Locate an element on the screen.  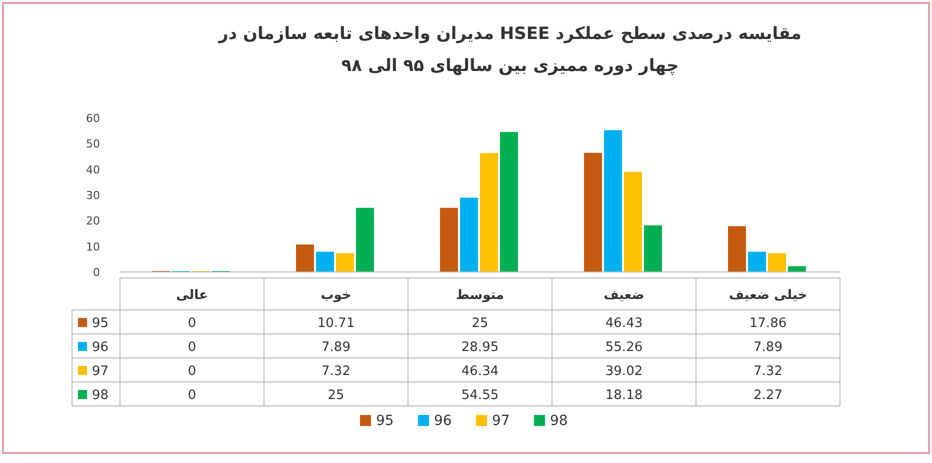
x-tick-label: متوسط is located at coordinates (480, 295).